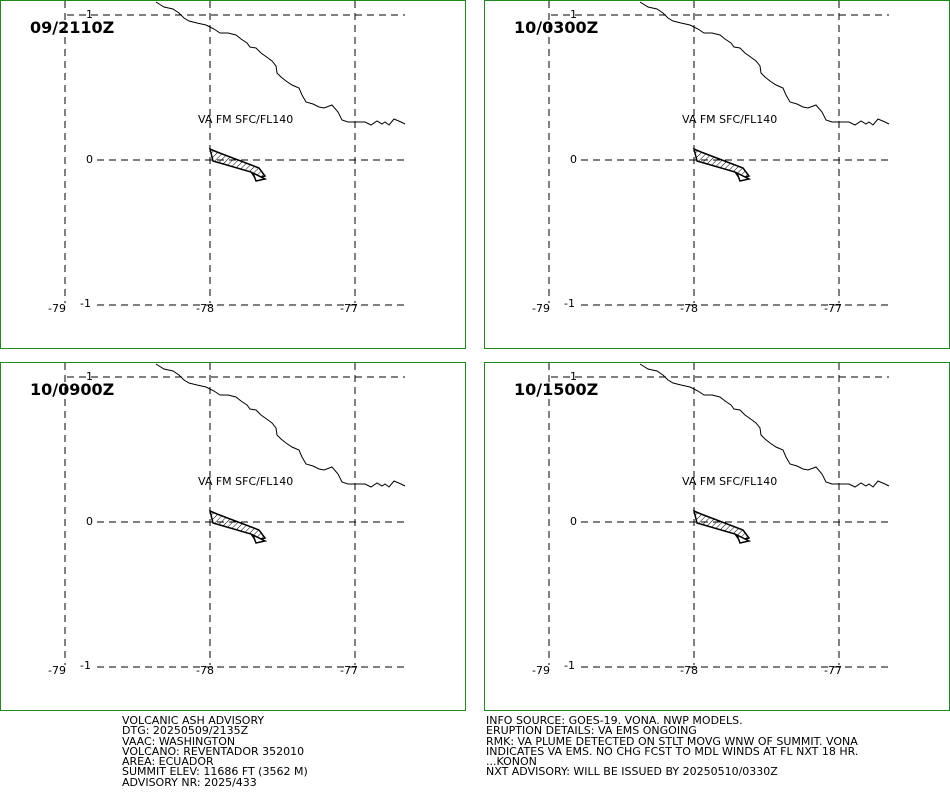  Describe the element at coordinates (179, 741) in the screenshot. I see `advisory-line: VAAC: WASHINGTON` at that location.